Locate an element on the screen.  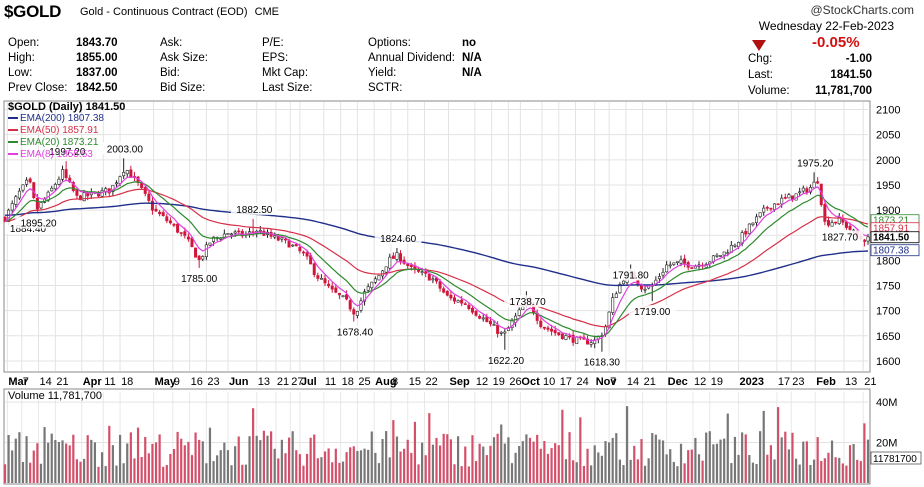
volume-label: Volume: is located at coordinates (769, 91).